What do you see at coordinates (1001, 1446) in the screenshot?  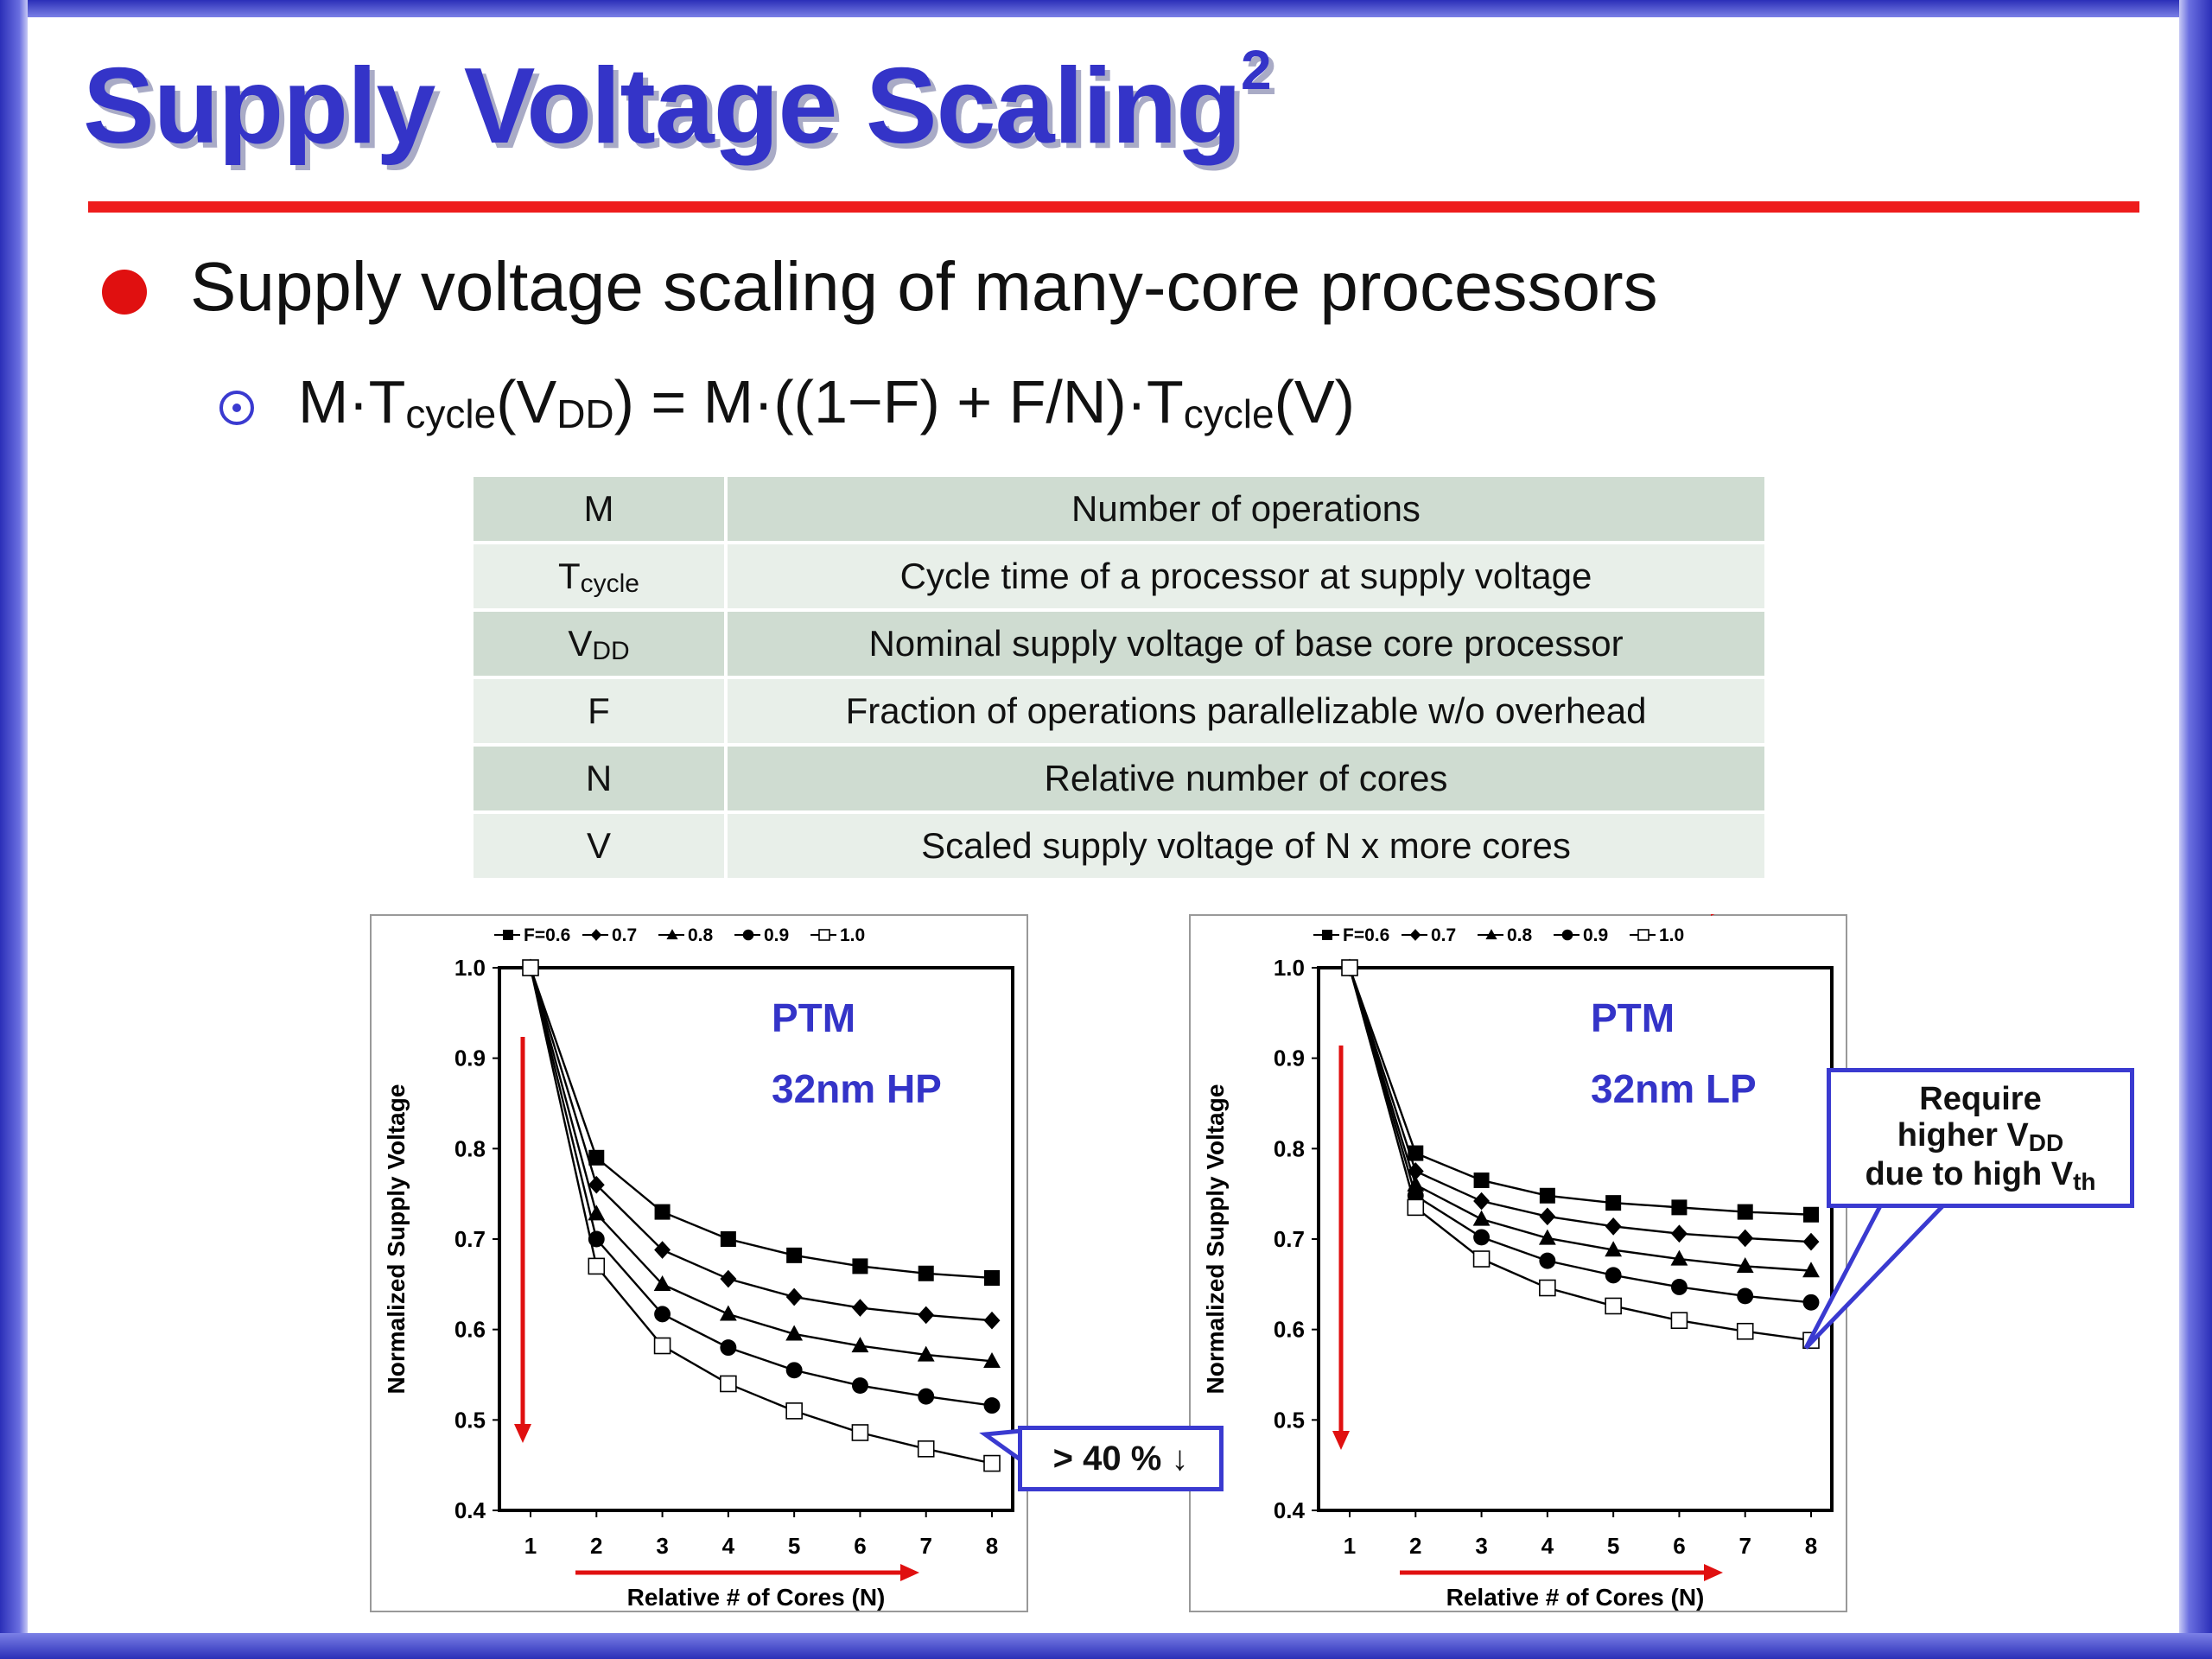 I see `drop-callout-pointer` at bounding box center [1001, 1446].